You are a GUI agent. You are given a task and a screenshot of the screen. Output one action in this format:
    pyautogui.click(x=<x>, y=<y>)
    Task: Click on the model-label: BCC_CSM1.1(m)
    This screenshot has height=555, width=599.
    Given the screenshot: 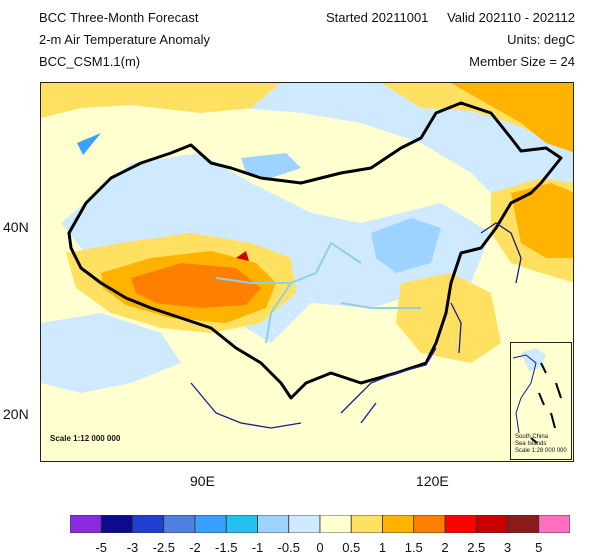 What is the action you would take?
    pyautogui.click(x=90, y=61)
    